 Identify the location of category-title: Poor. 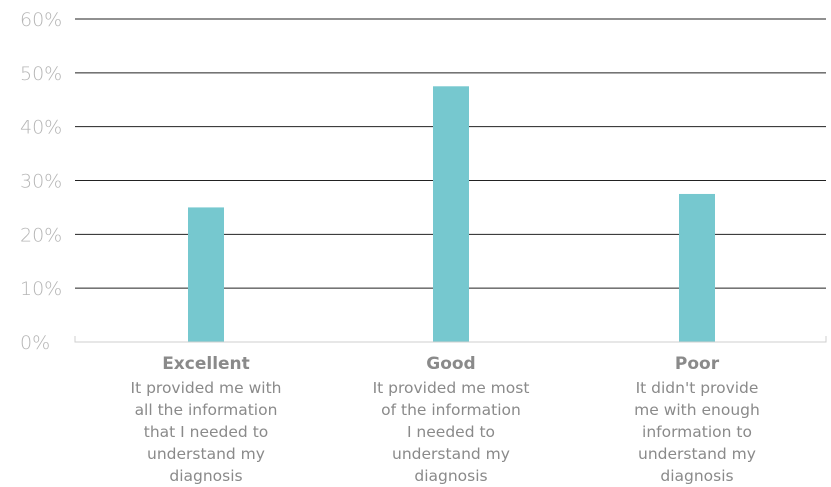
(697, 364).